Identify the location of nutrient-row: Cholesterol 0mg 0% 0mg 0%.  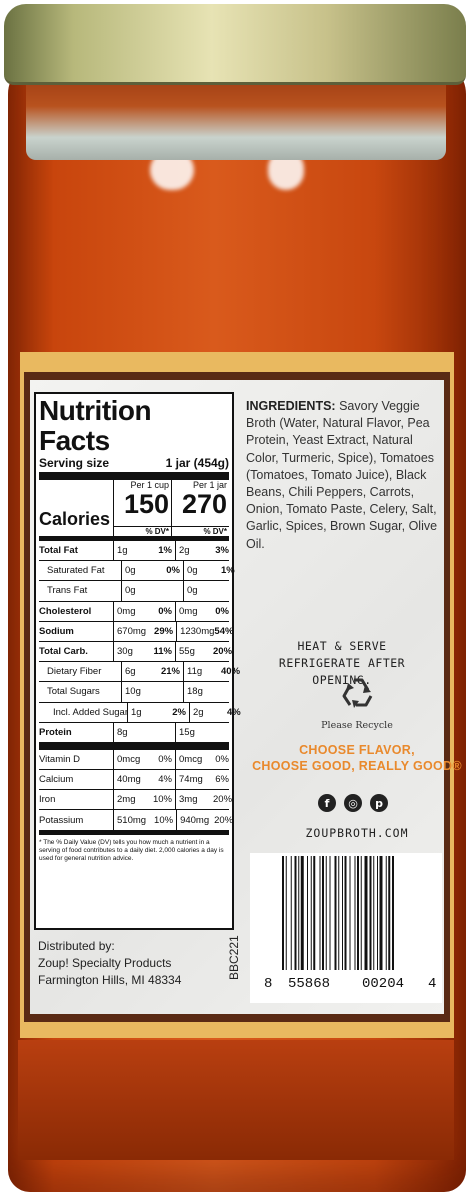
(134, 611).